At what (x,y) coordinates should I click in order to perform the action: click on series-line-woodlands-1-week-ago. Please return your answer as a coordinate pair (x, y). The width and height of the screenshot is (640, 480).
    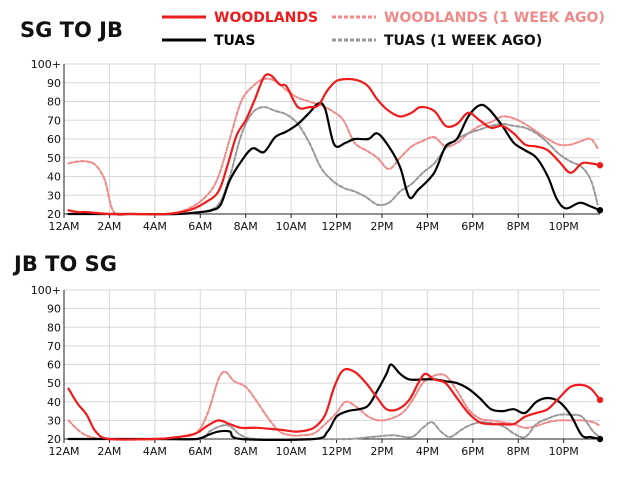
    Looking at the image, I should click on (334, 405).